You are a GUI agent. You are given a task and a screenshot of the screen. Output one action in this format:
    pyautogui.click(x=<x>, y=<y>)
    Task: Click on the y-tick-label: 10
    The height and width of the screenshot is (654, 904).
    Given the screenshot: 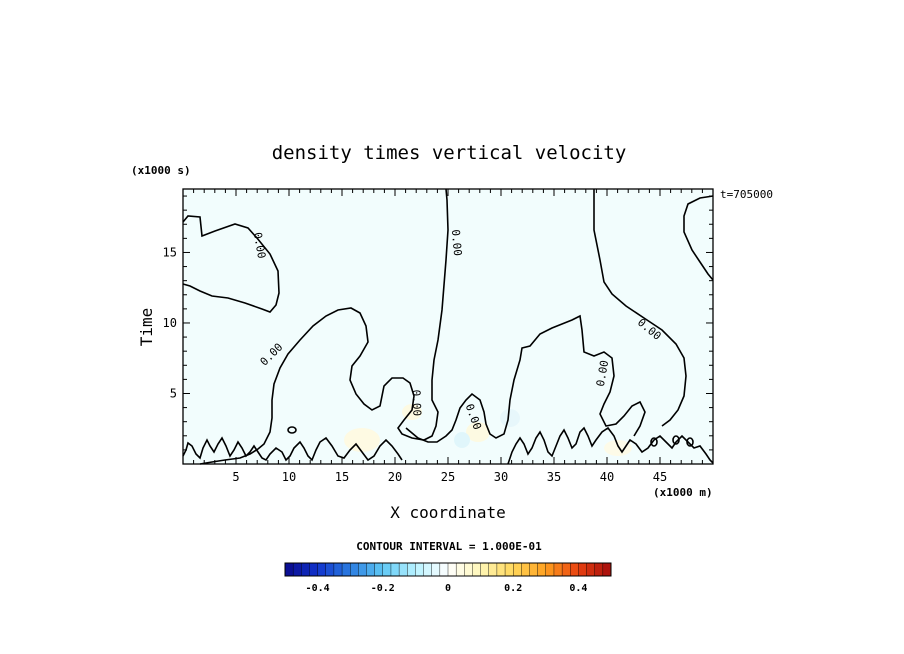 What is the action you would take?
    pyautogui.click(x=170, y=323)
    